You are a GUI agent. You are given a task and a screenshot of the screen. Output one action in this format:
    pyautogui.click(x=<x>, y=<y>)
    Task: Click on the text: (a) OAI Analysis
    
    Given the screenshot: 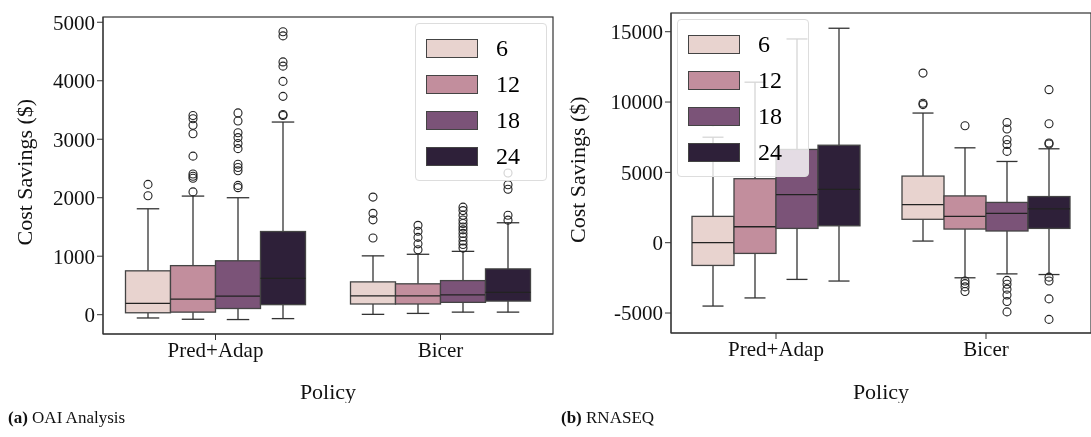 What is the action you would take?
    pyautogui.click(x=67, y=418)
    